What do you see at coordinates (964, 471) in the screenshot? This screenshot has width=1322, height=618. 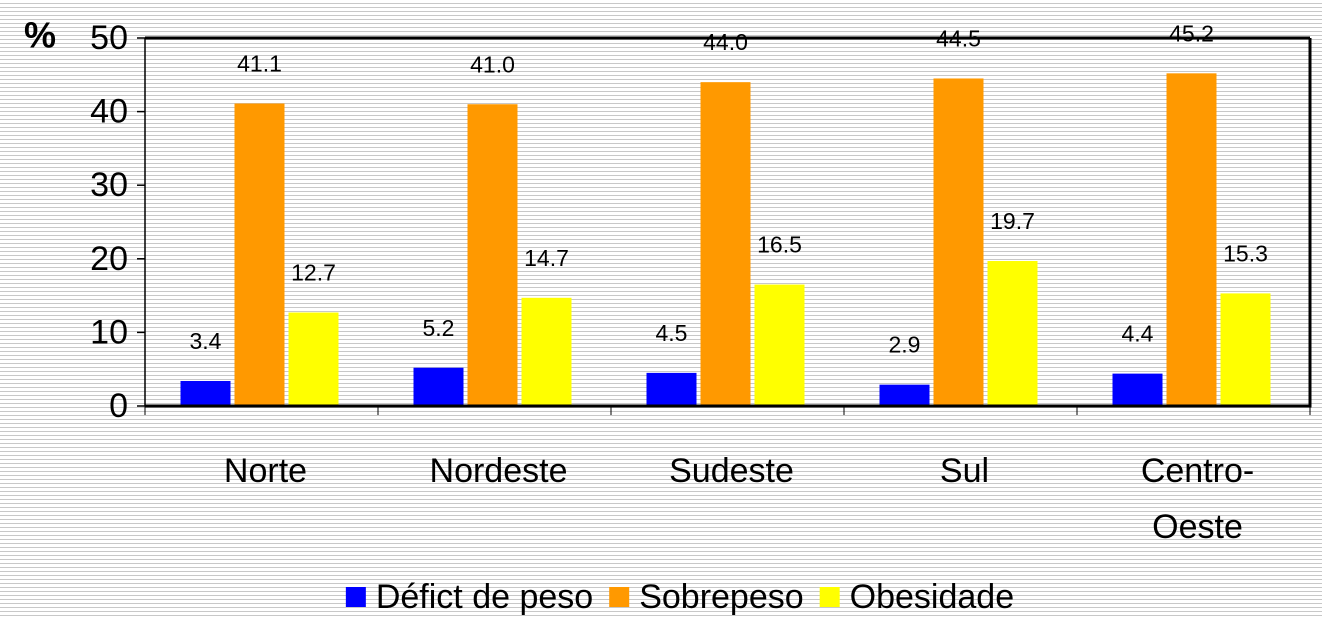 I see `x-tick-label: Sul` at bounding box center [964, 471].